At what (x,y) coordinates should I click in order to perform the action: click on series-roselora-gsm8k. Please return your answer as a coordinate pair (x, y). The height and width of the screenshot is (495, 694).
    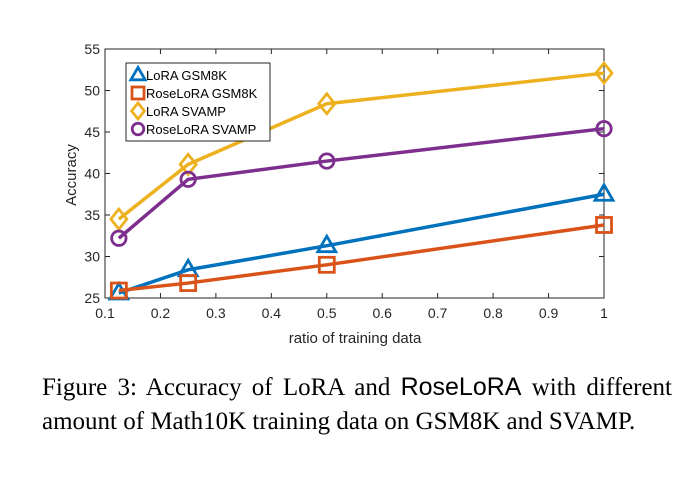
    Looking at the image, I should click on (361, 258).